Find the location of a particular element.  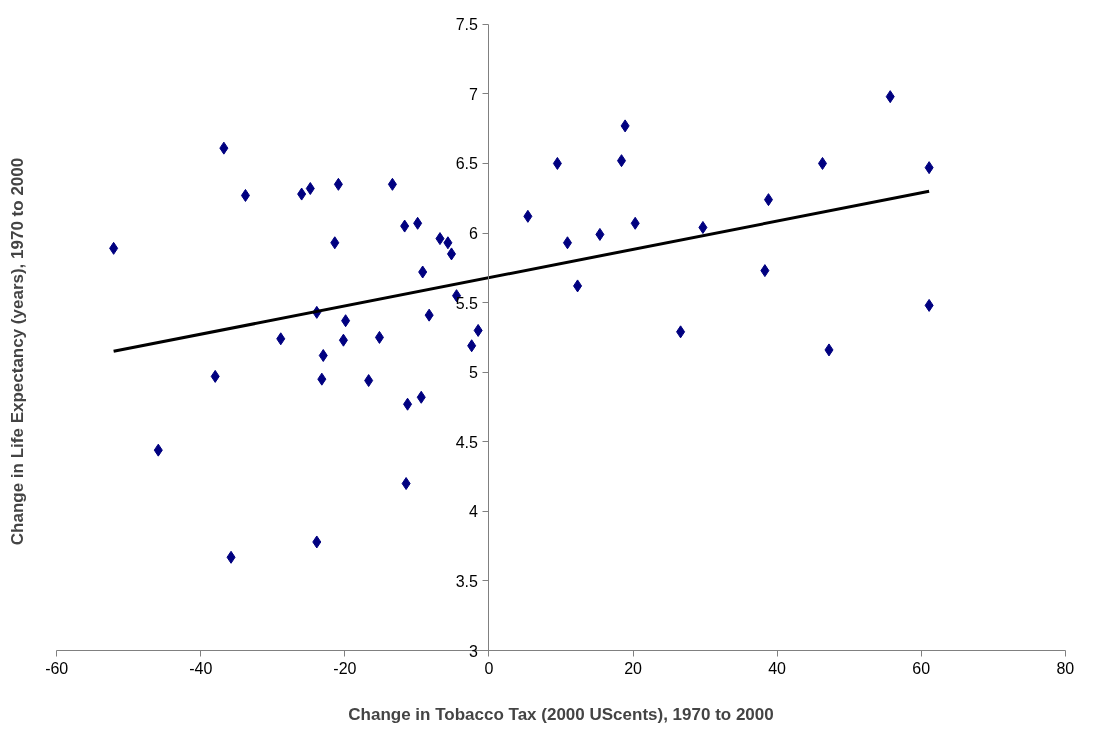

y-tick-label: 5.5 is located at coordinates (467, 303).